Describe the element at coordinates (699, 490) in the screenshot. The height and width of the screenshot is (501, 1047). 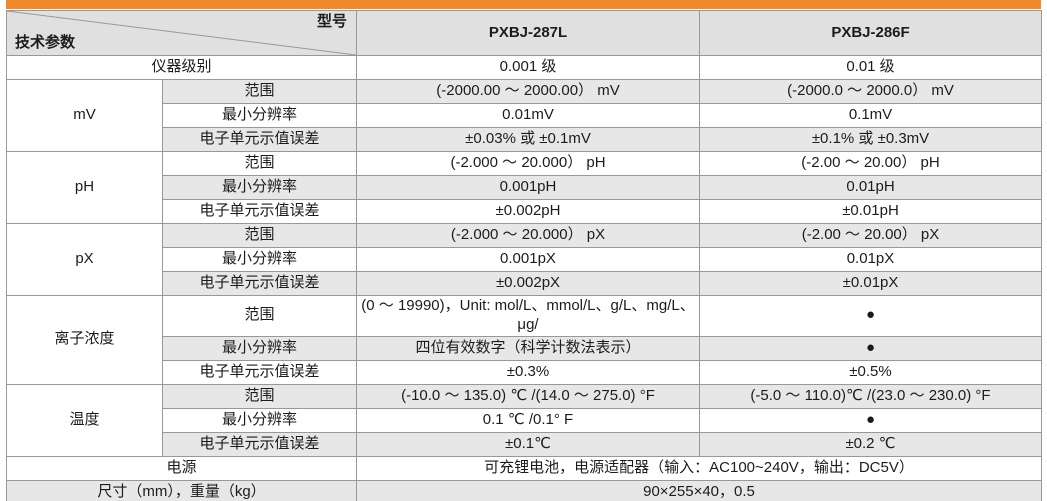
I see `value-cell: 90×255×40，0.5` at that location.